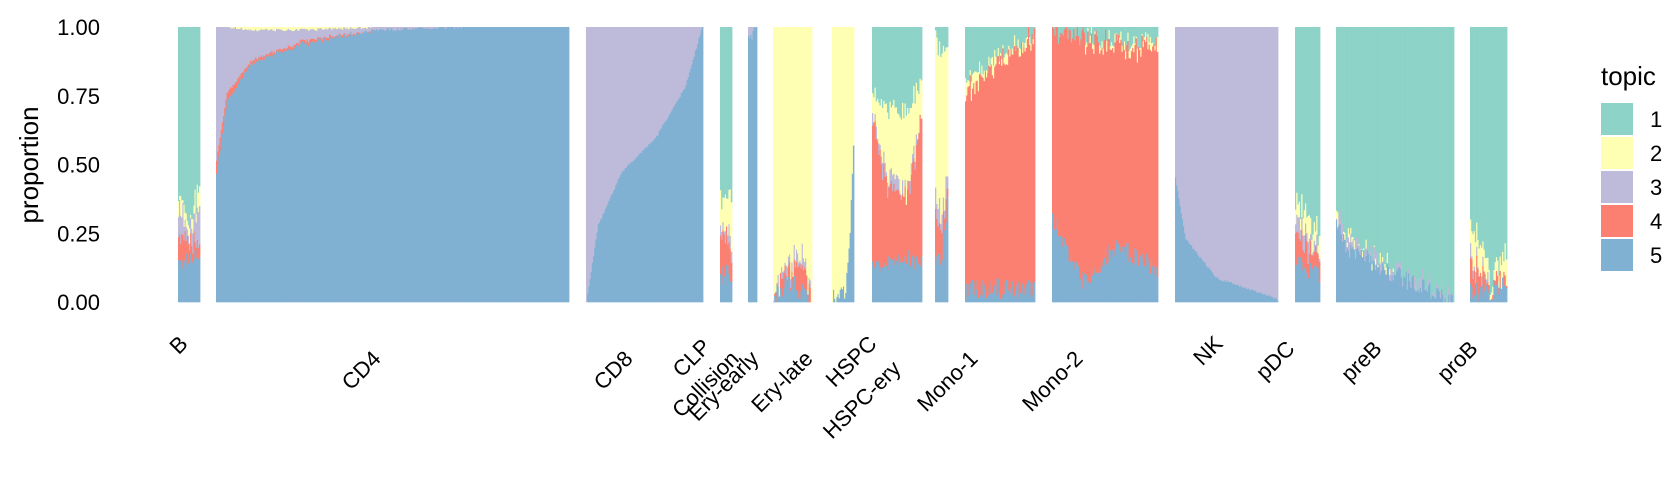 This screenshot has width=1680, height=485. I want to click on category-label: pDC, so click(1275, 360).